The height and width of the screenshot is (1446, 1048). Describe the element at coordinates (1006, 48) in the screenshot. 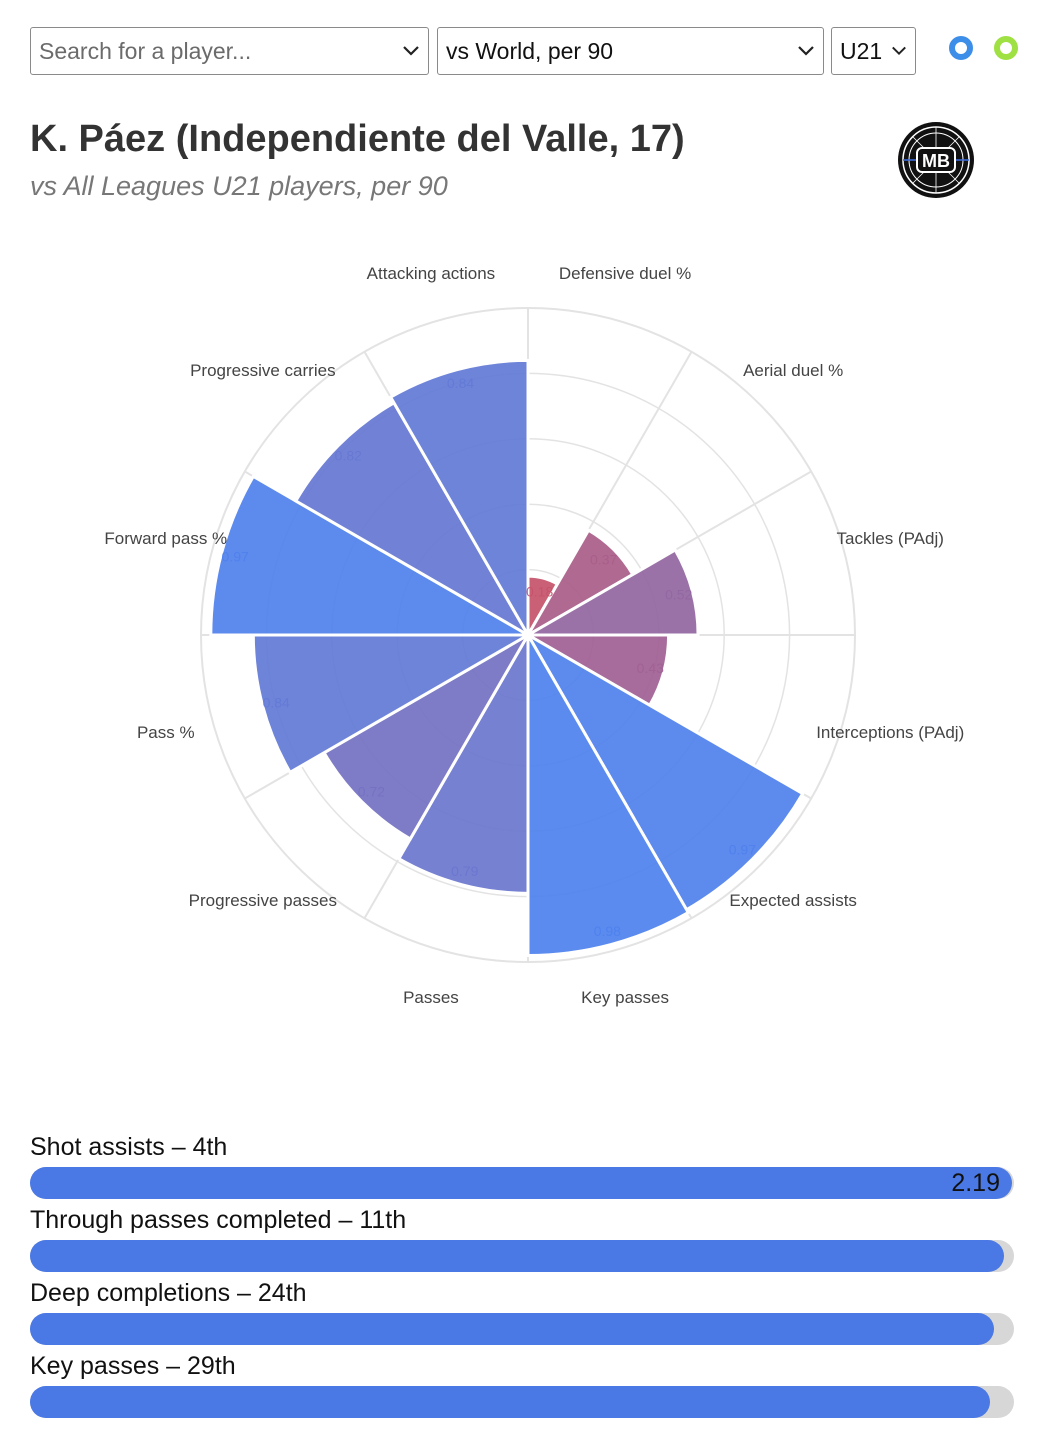

I see `green-theme-toggle` at that location.